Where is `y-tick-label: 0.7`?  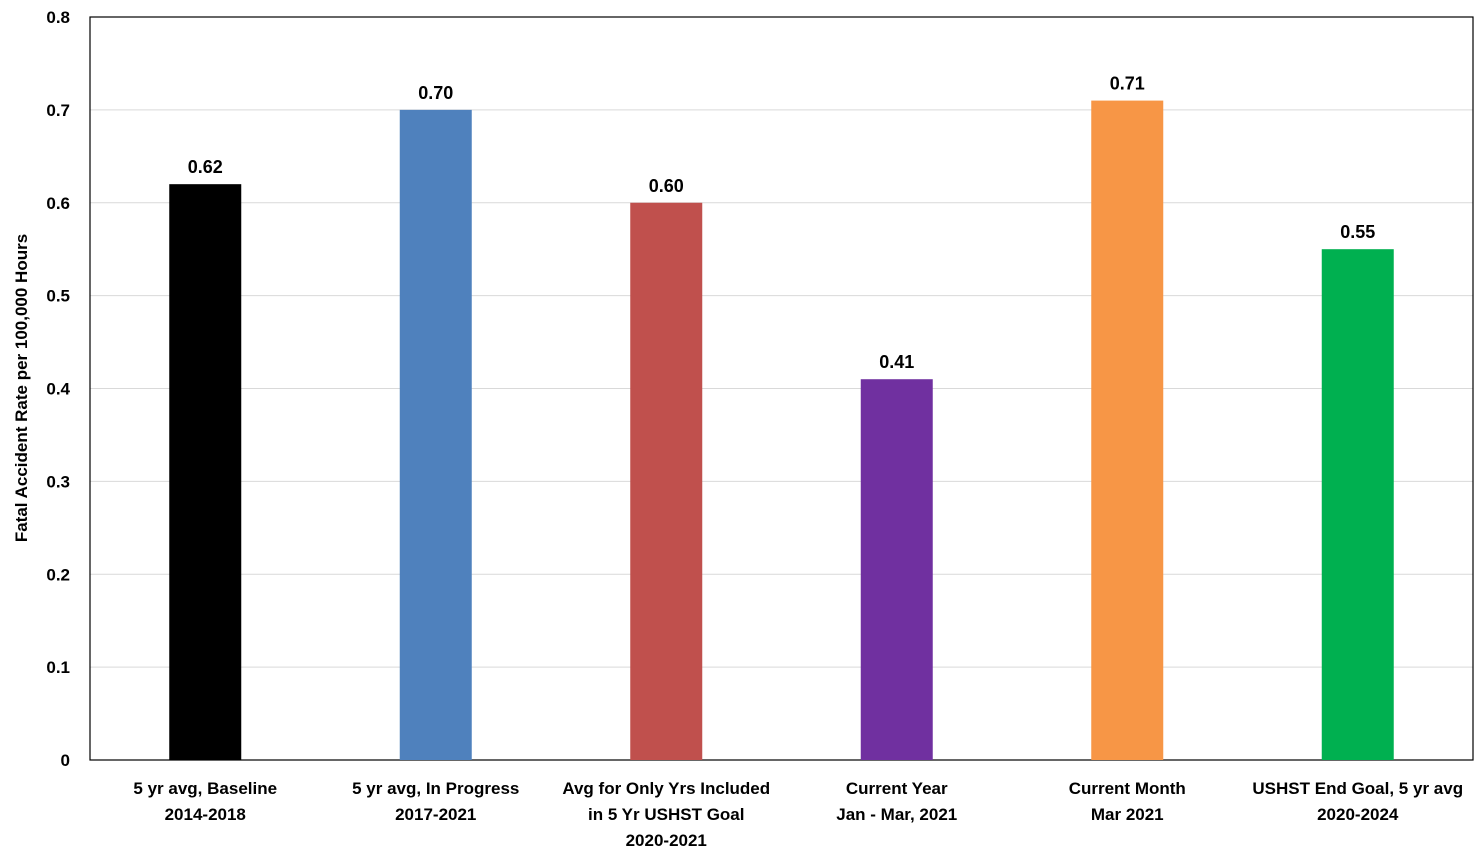 y-tick-label: 0.7 is located at coordinates (58, 110).